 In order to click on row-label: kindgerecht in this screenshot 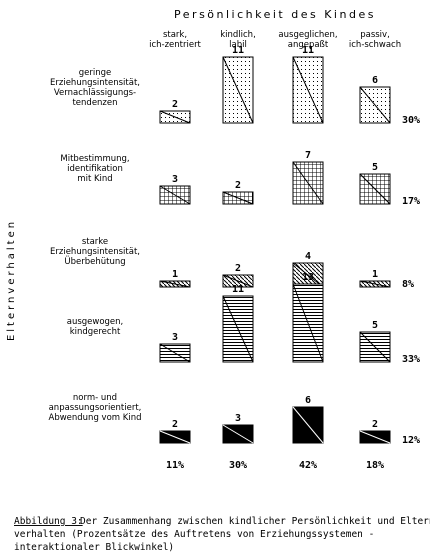, I will do `click(95, 332)`.